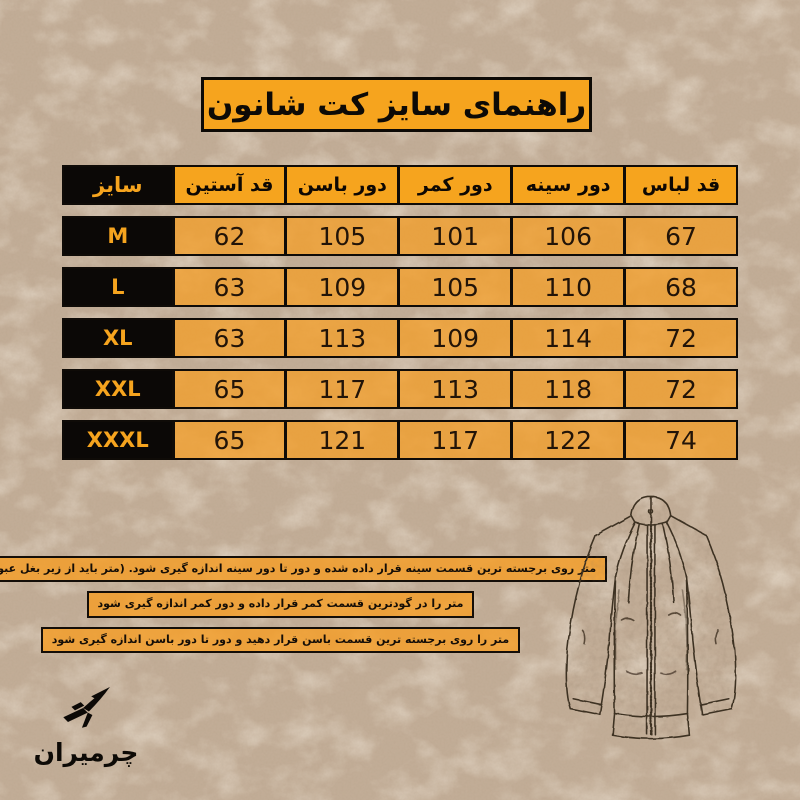 This screenshot has width=800, height=800. I want to click on table-row-xxl: XXL 65 117 113 118 72, so click(400, 389).